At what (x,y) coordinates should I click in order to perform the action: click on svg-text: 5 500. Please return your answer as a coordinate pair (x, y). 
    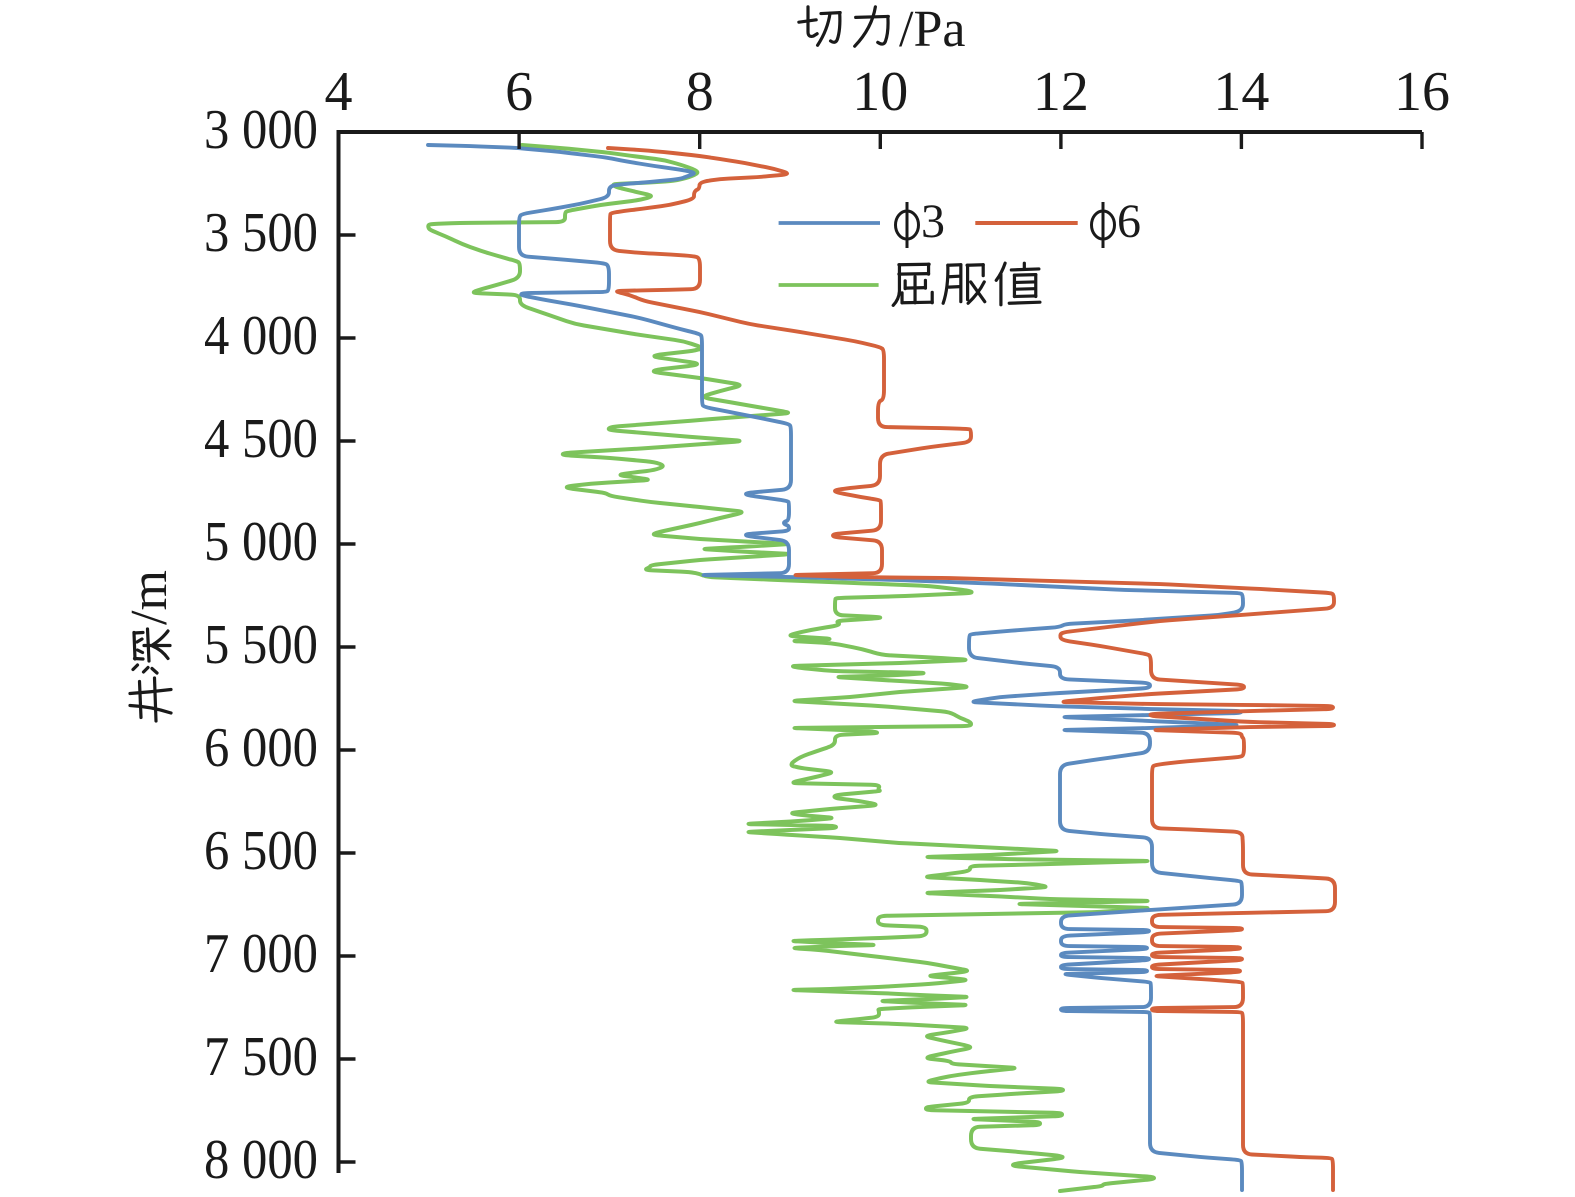
    Looking at the image, I should click on (261, 645).